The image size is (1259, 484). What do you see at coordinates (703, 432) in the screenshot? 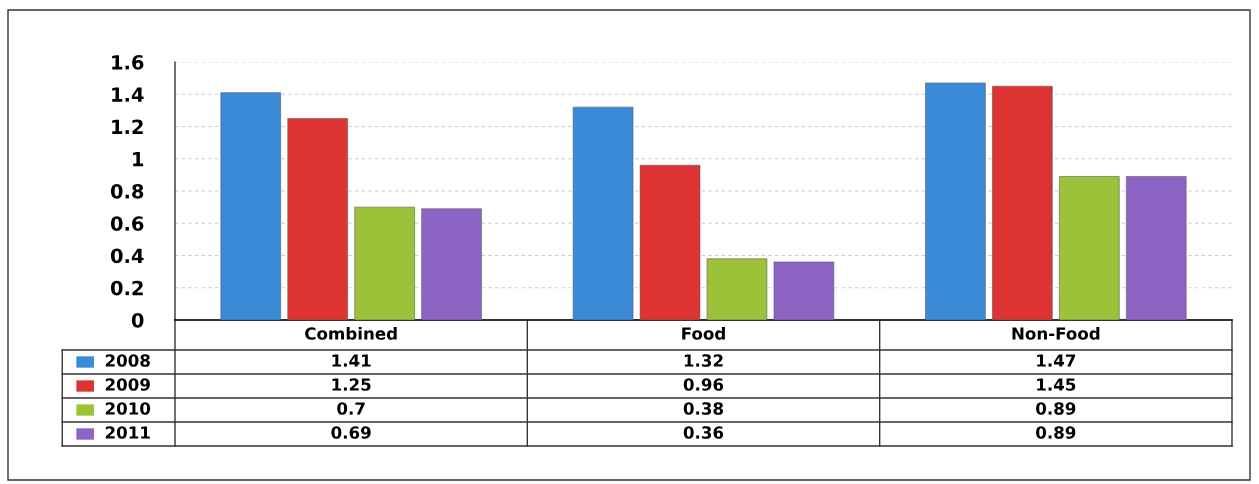
I see `data-label: 0.36` at bounding box center [703, 432].